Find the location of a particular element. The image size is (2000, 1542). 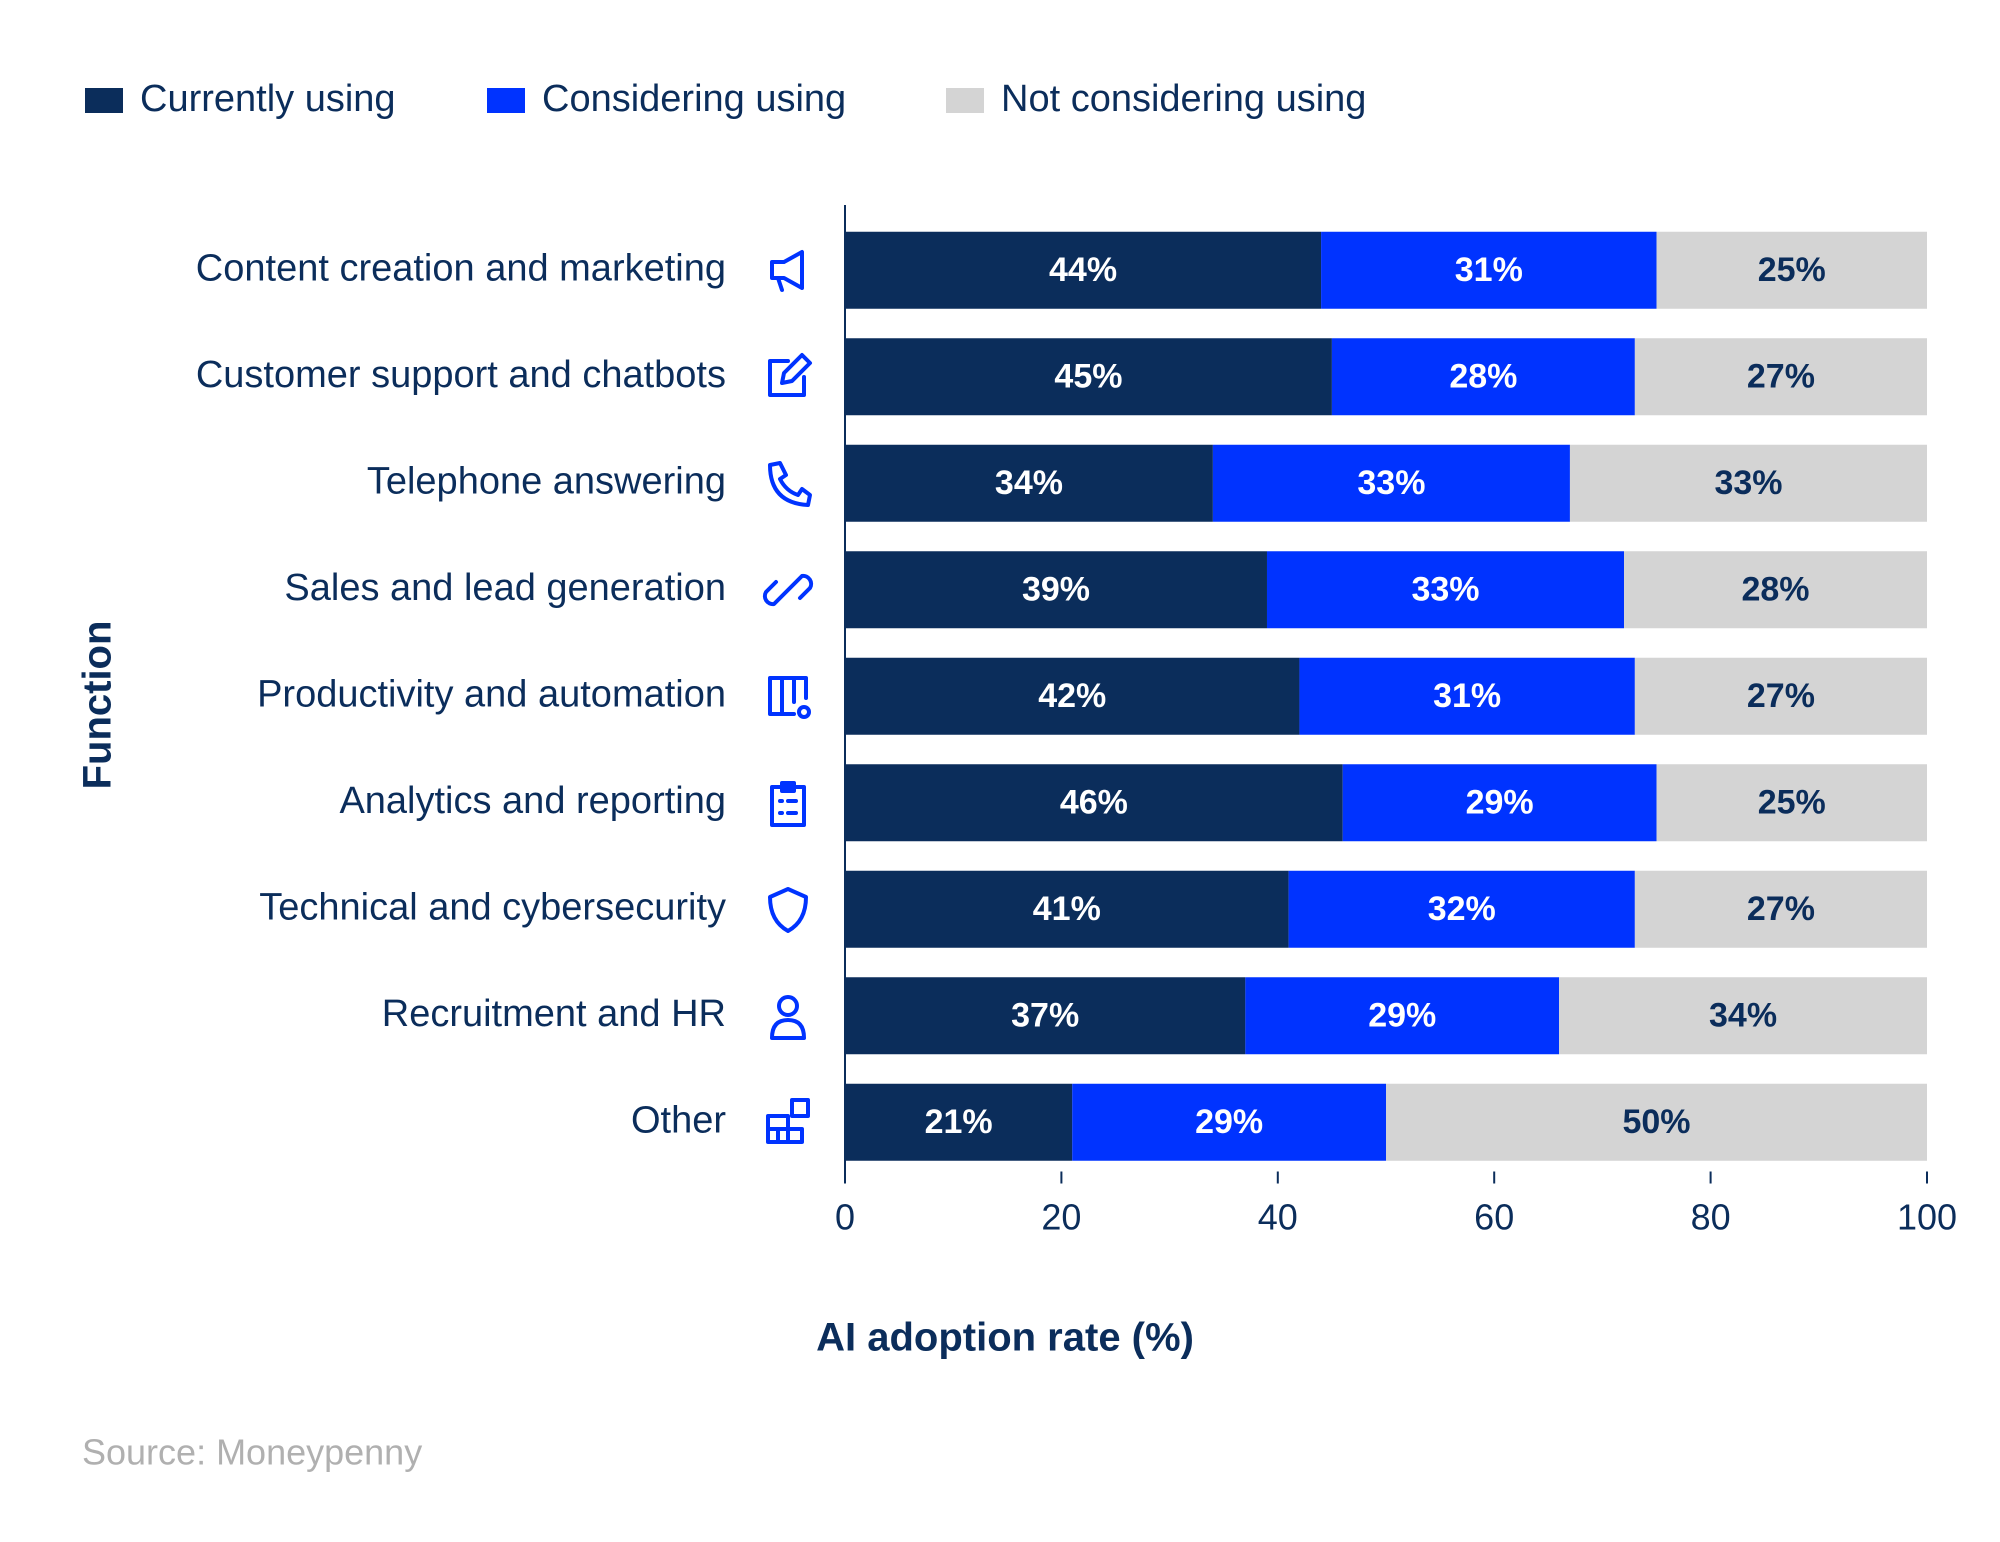

value-label: 44% is located at coordinates (1083, 270).